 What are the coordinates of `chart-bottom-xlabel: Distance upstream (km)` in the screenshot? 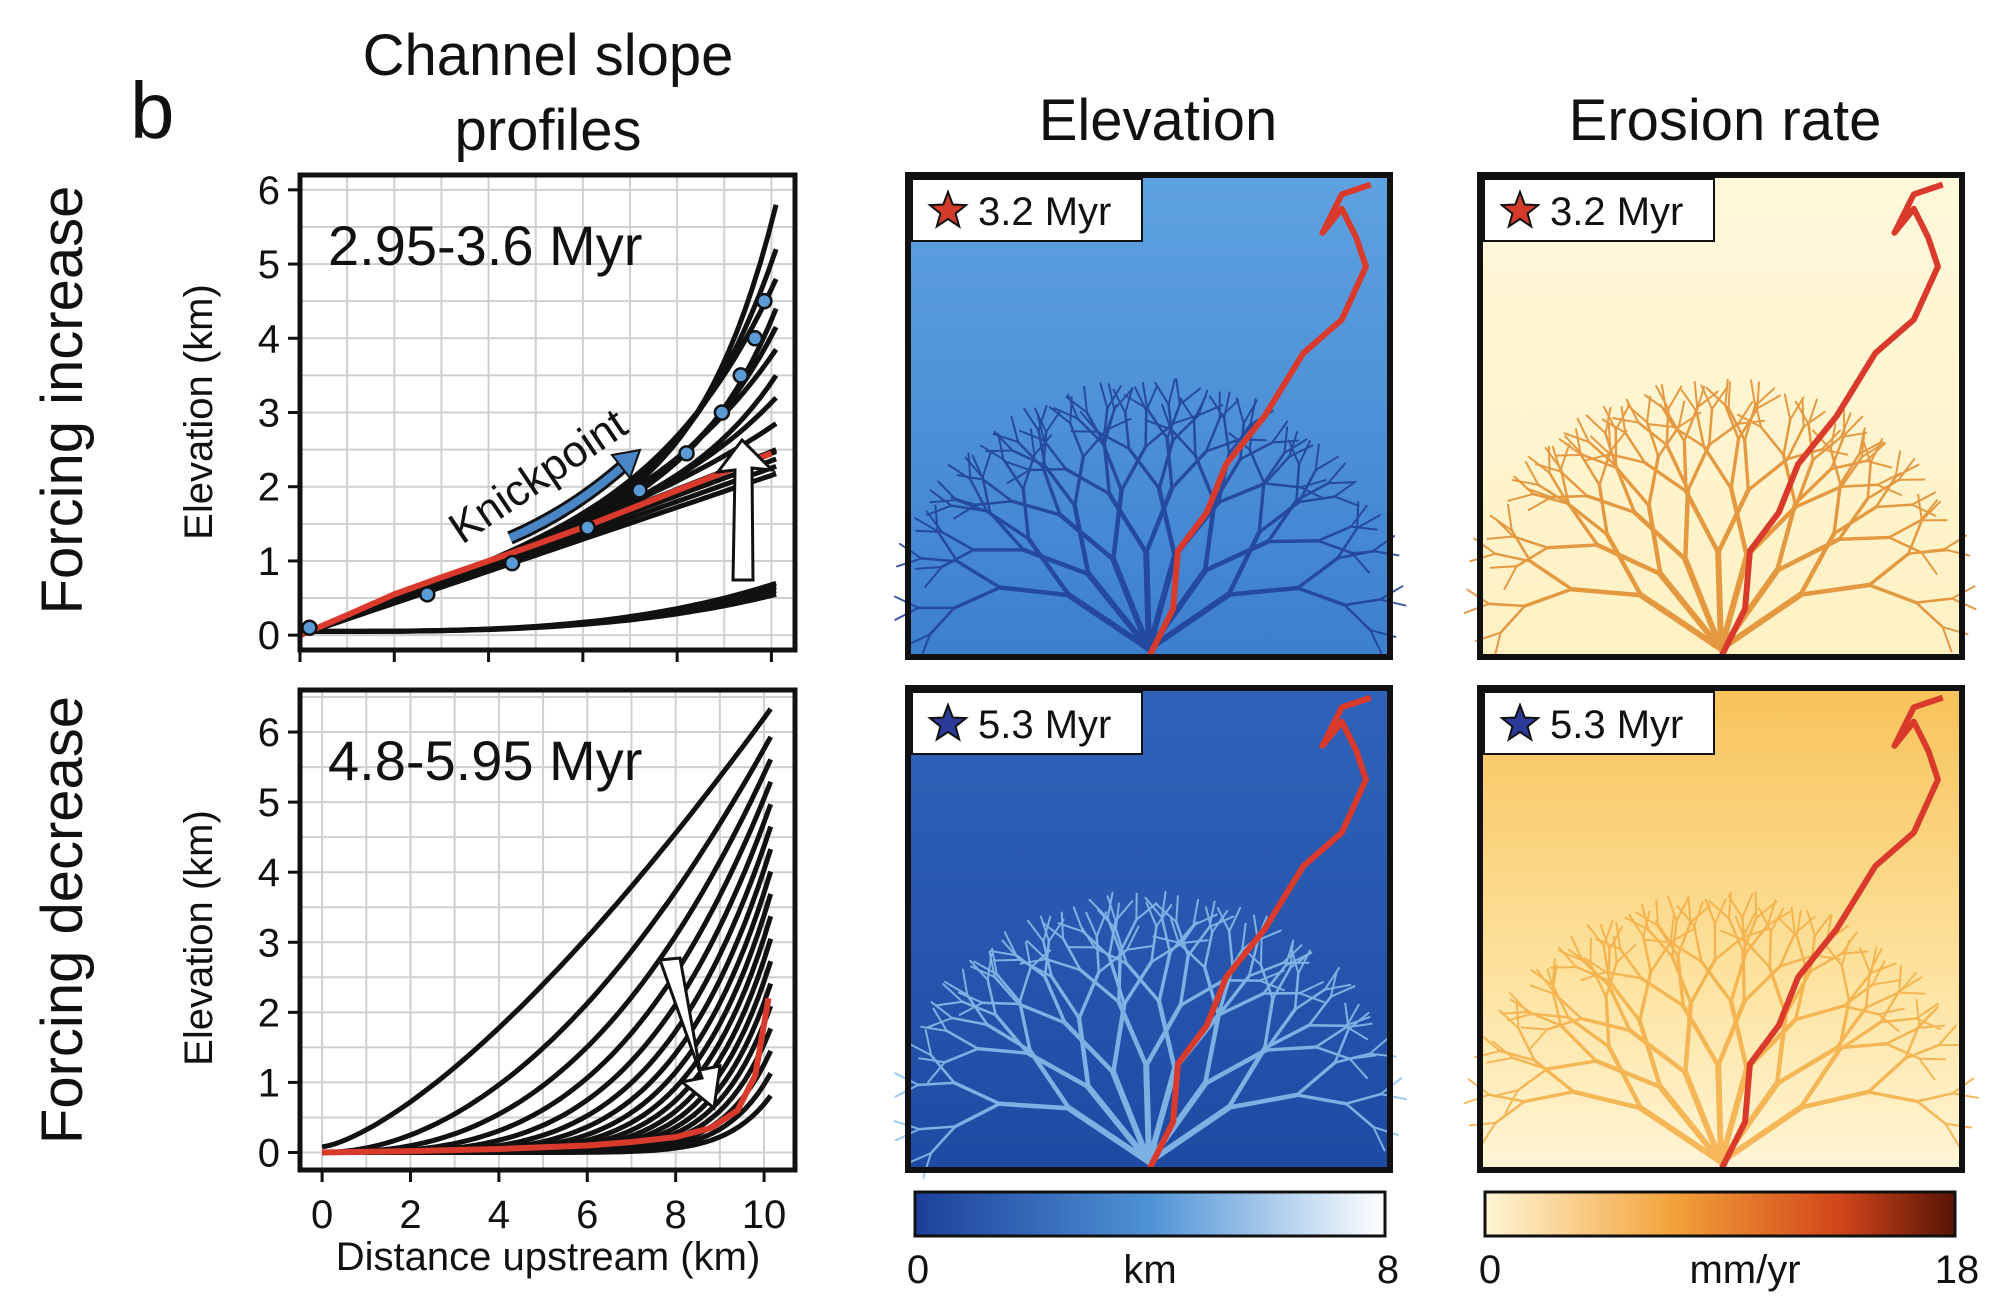 It's located at (548, 1257).